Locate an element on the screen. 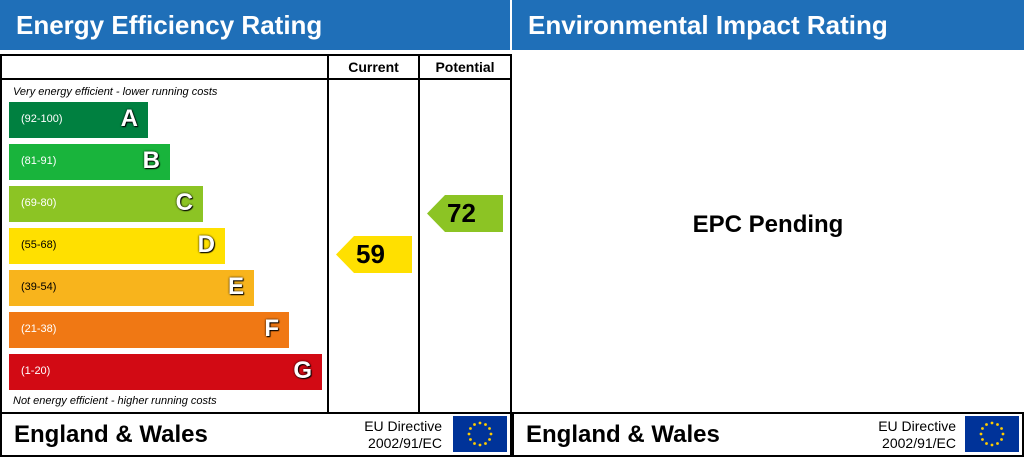 Image resolution: width=1024 pixels, height=457 pixels. potential-rating-value: 72 is located at coordinates (461, 213).